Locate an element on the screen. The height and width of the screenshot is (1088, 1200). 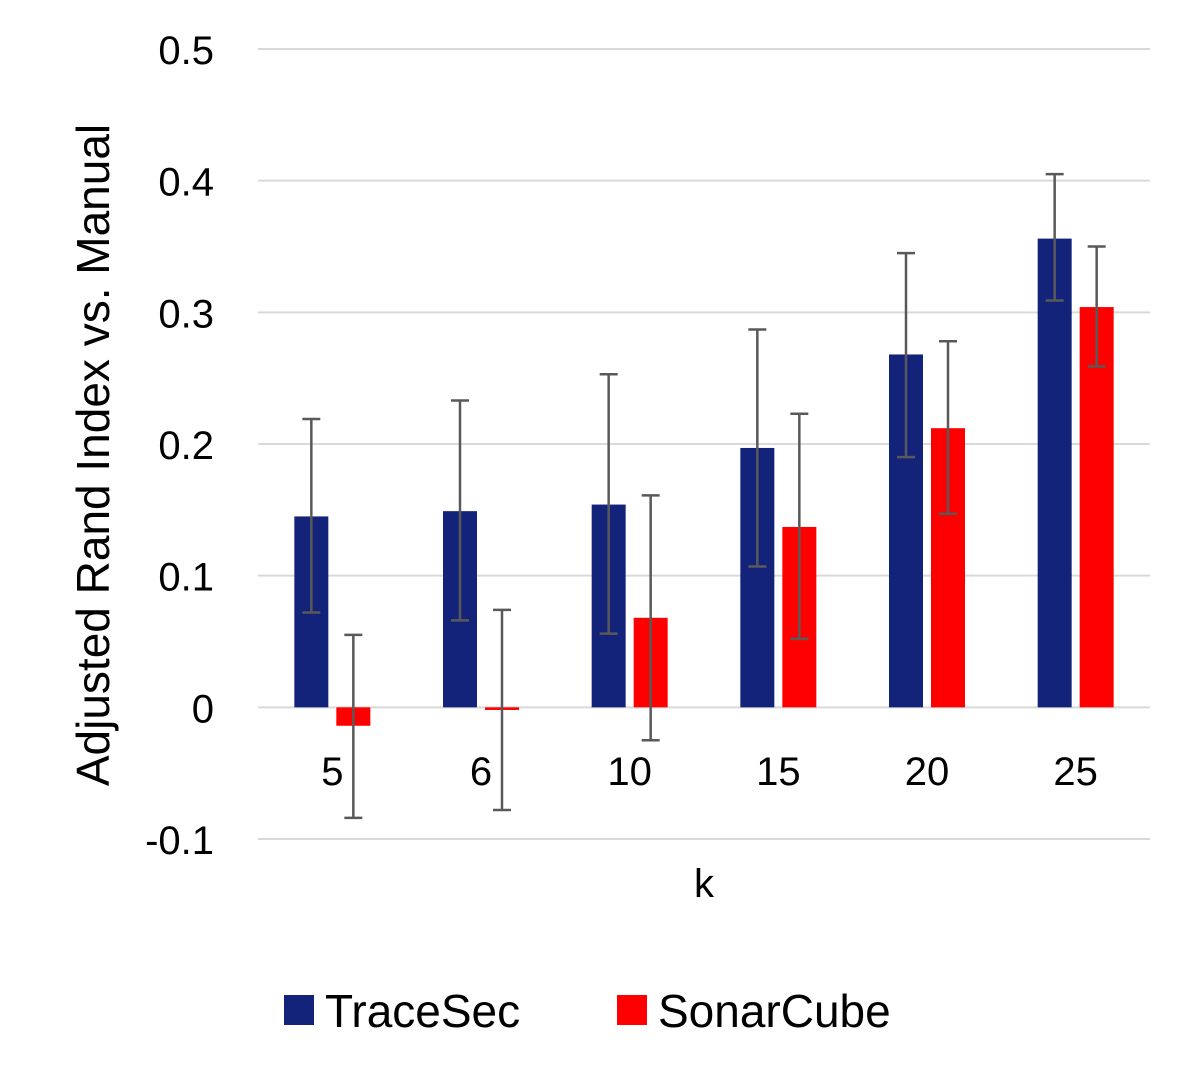
x-tick-label: 10 is located at coordinates (629, 772).